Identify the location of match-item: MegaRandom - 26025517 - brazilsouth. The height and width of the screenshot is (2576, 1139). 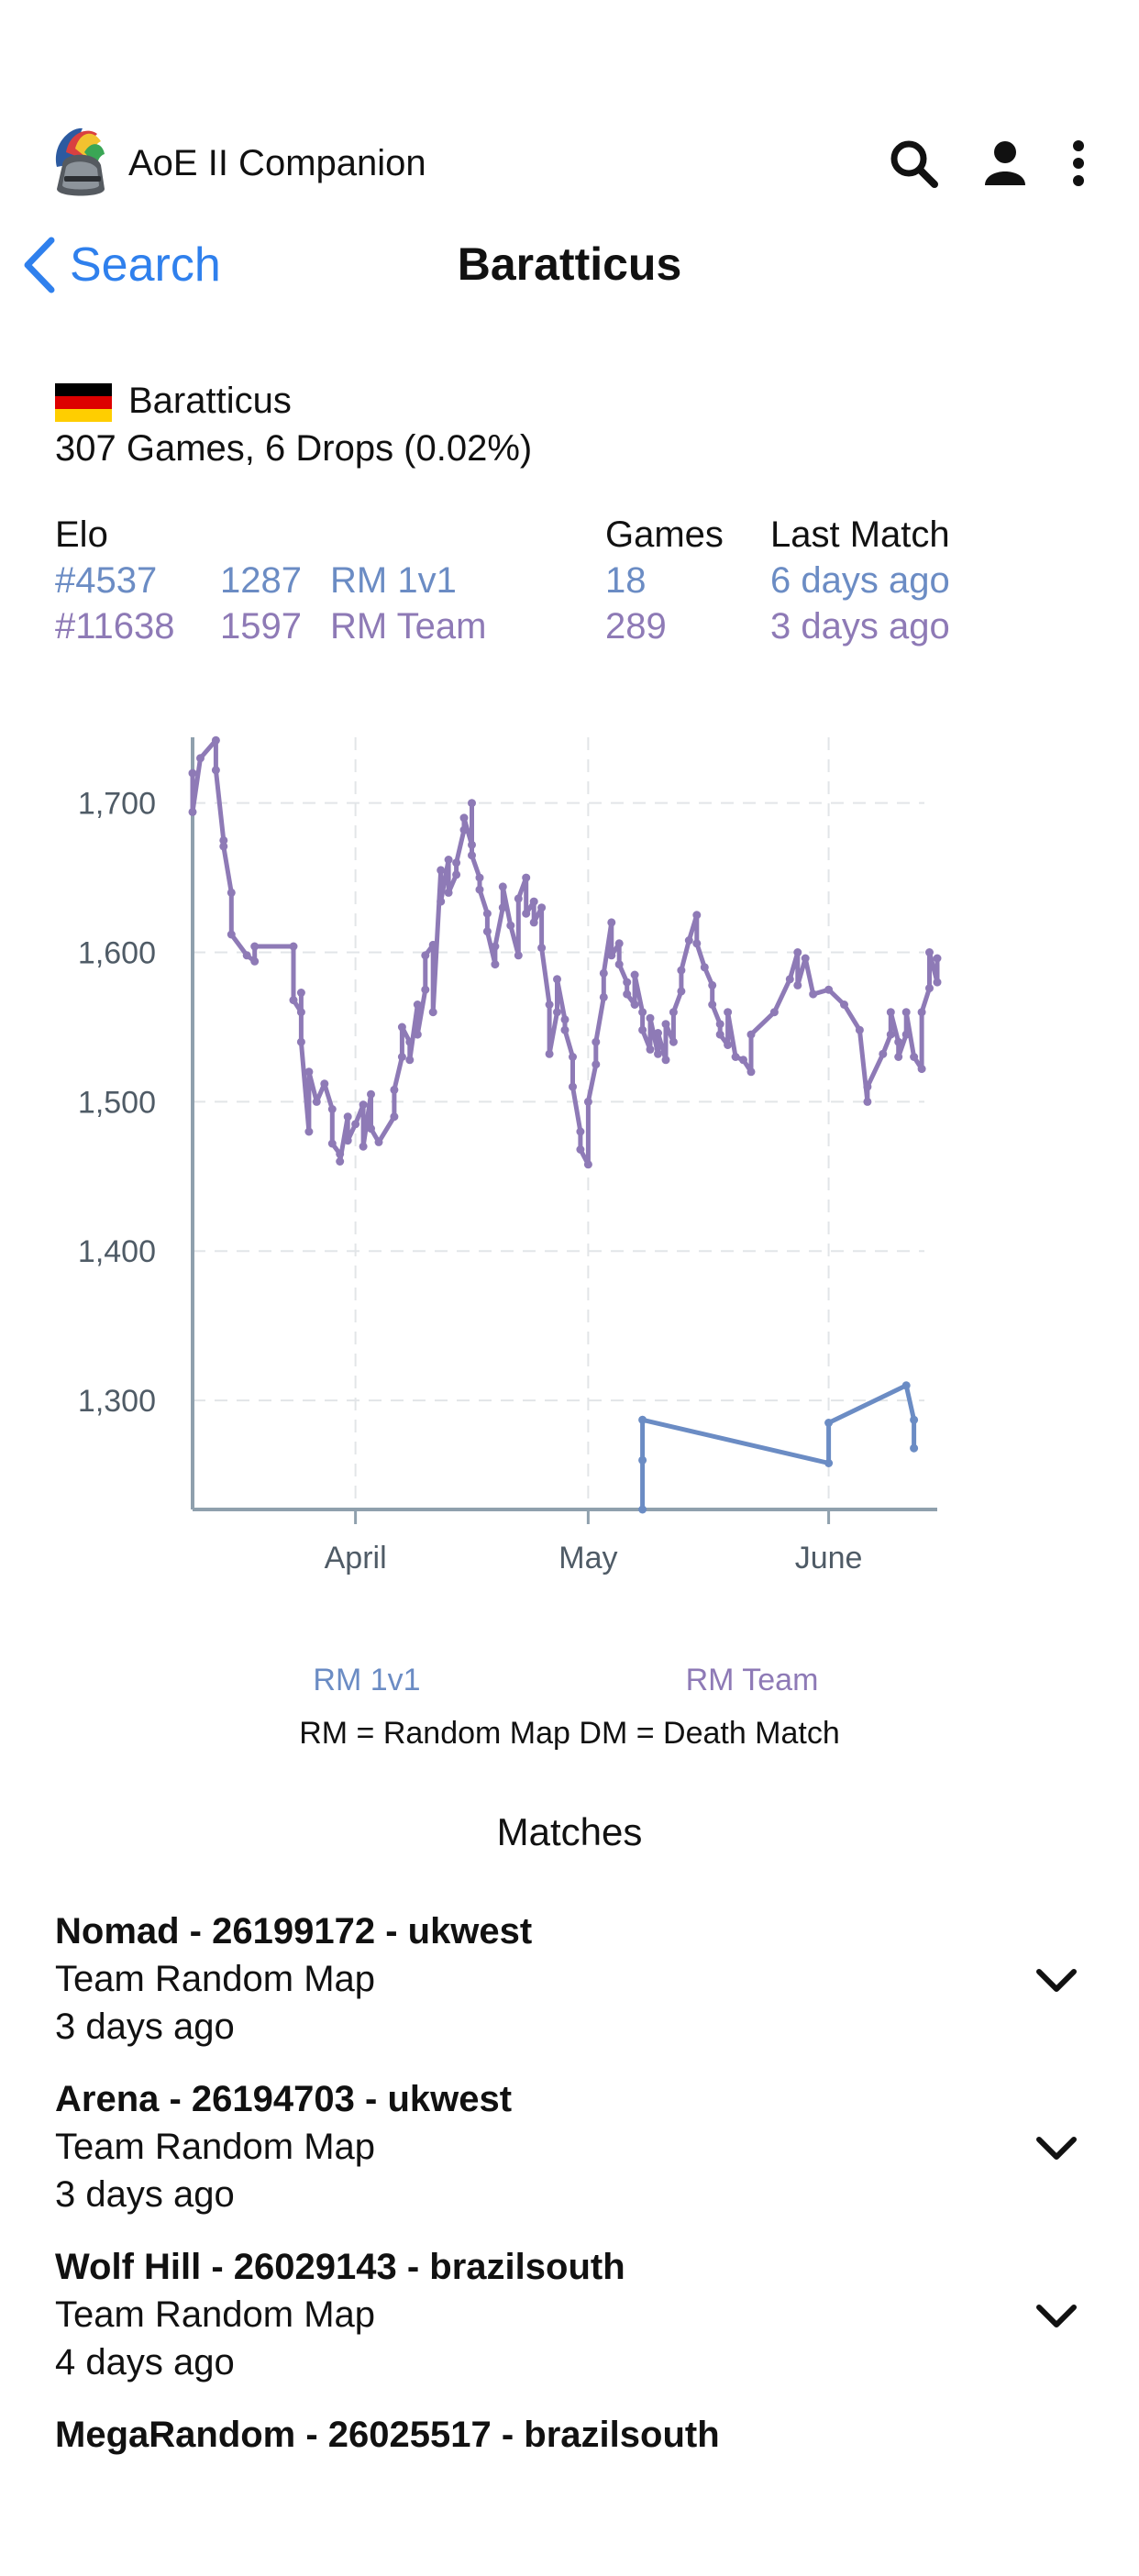
(569, 2493).